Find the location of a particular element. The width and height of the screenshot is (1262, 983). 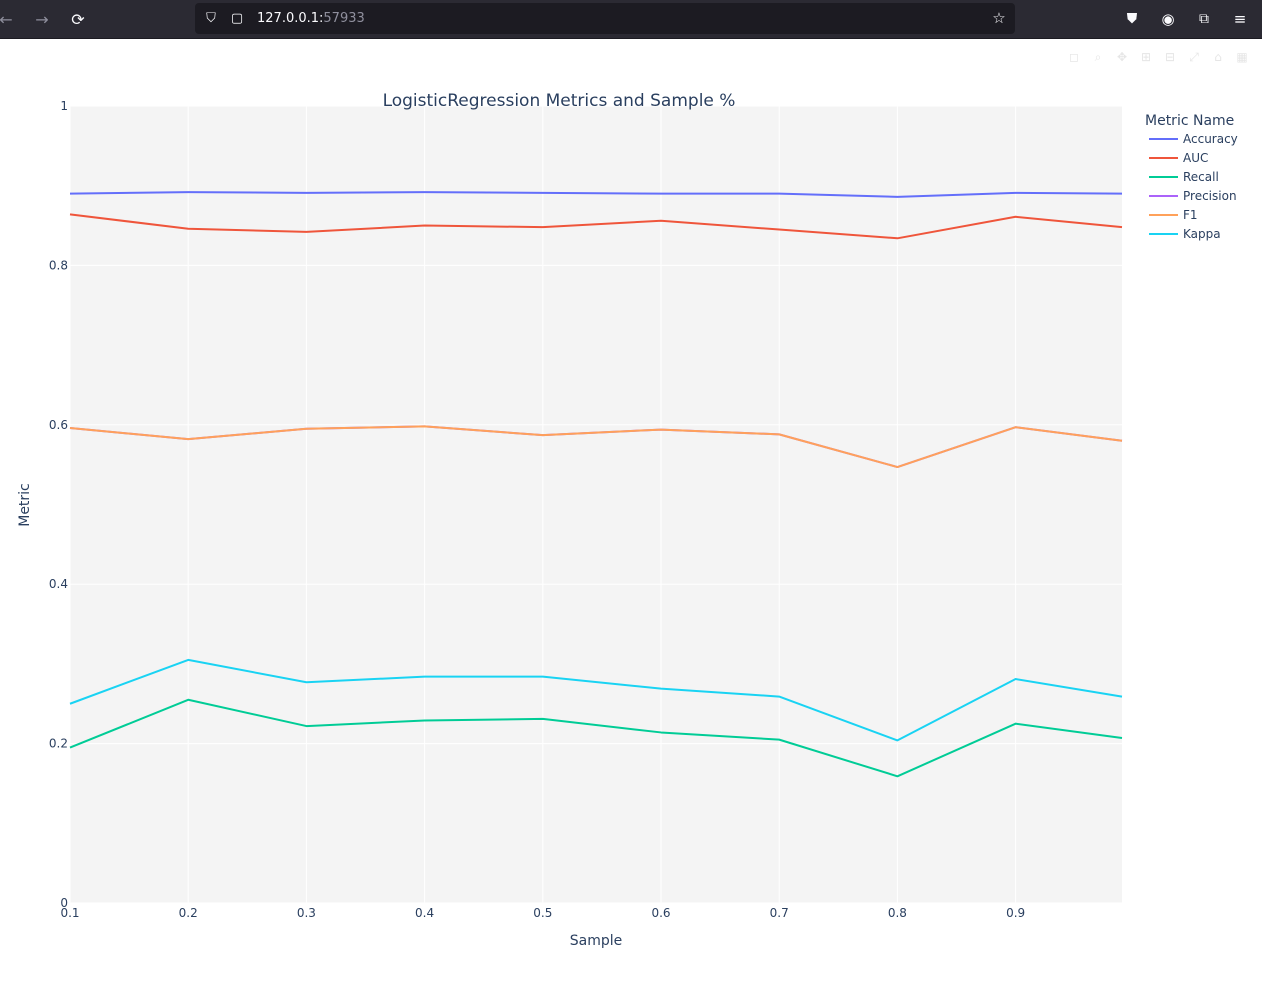

shield-icon: ⛉ is located at coordinates (211, 18).